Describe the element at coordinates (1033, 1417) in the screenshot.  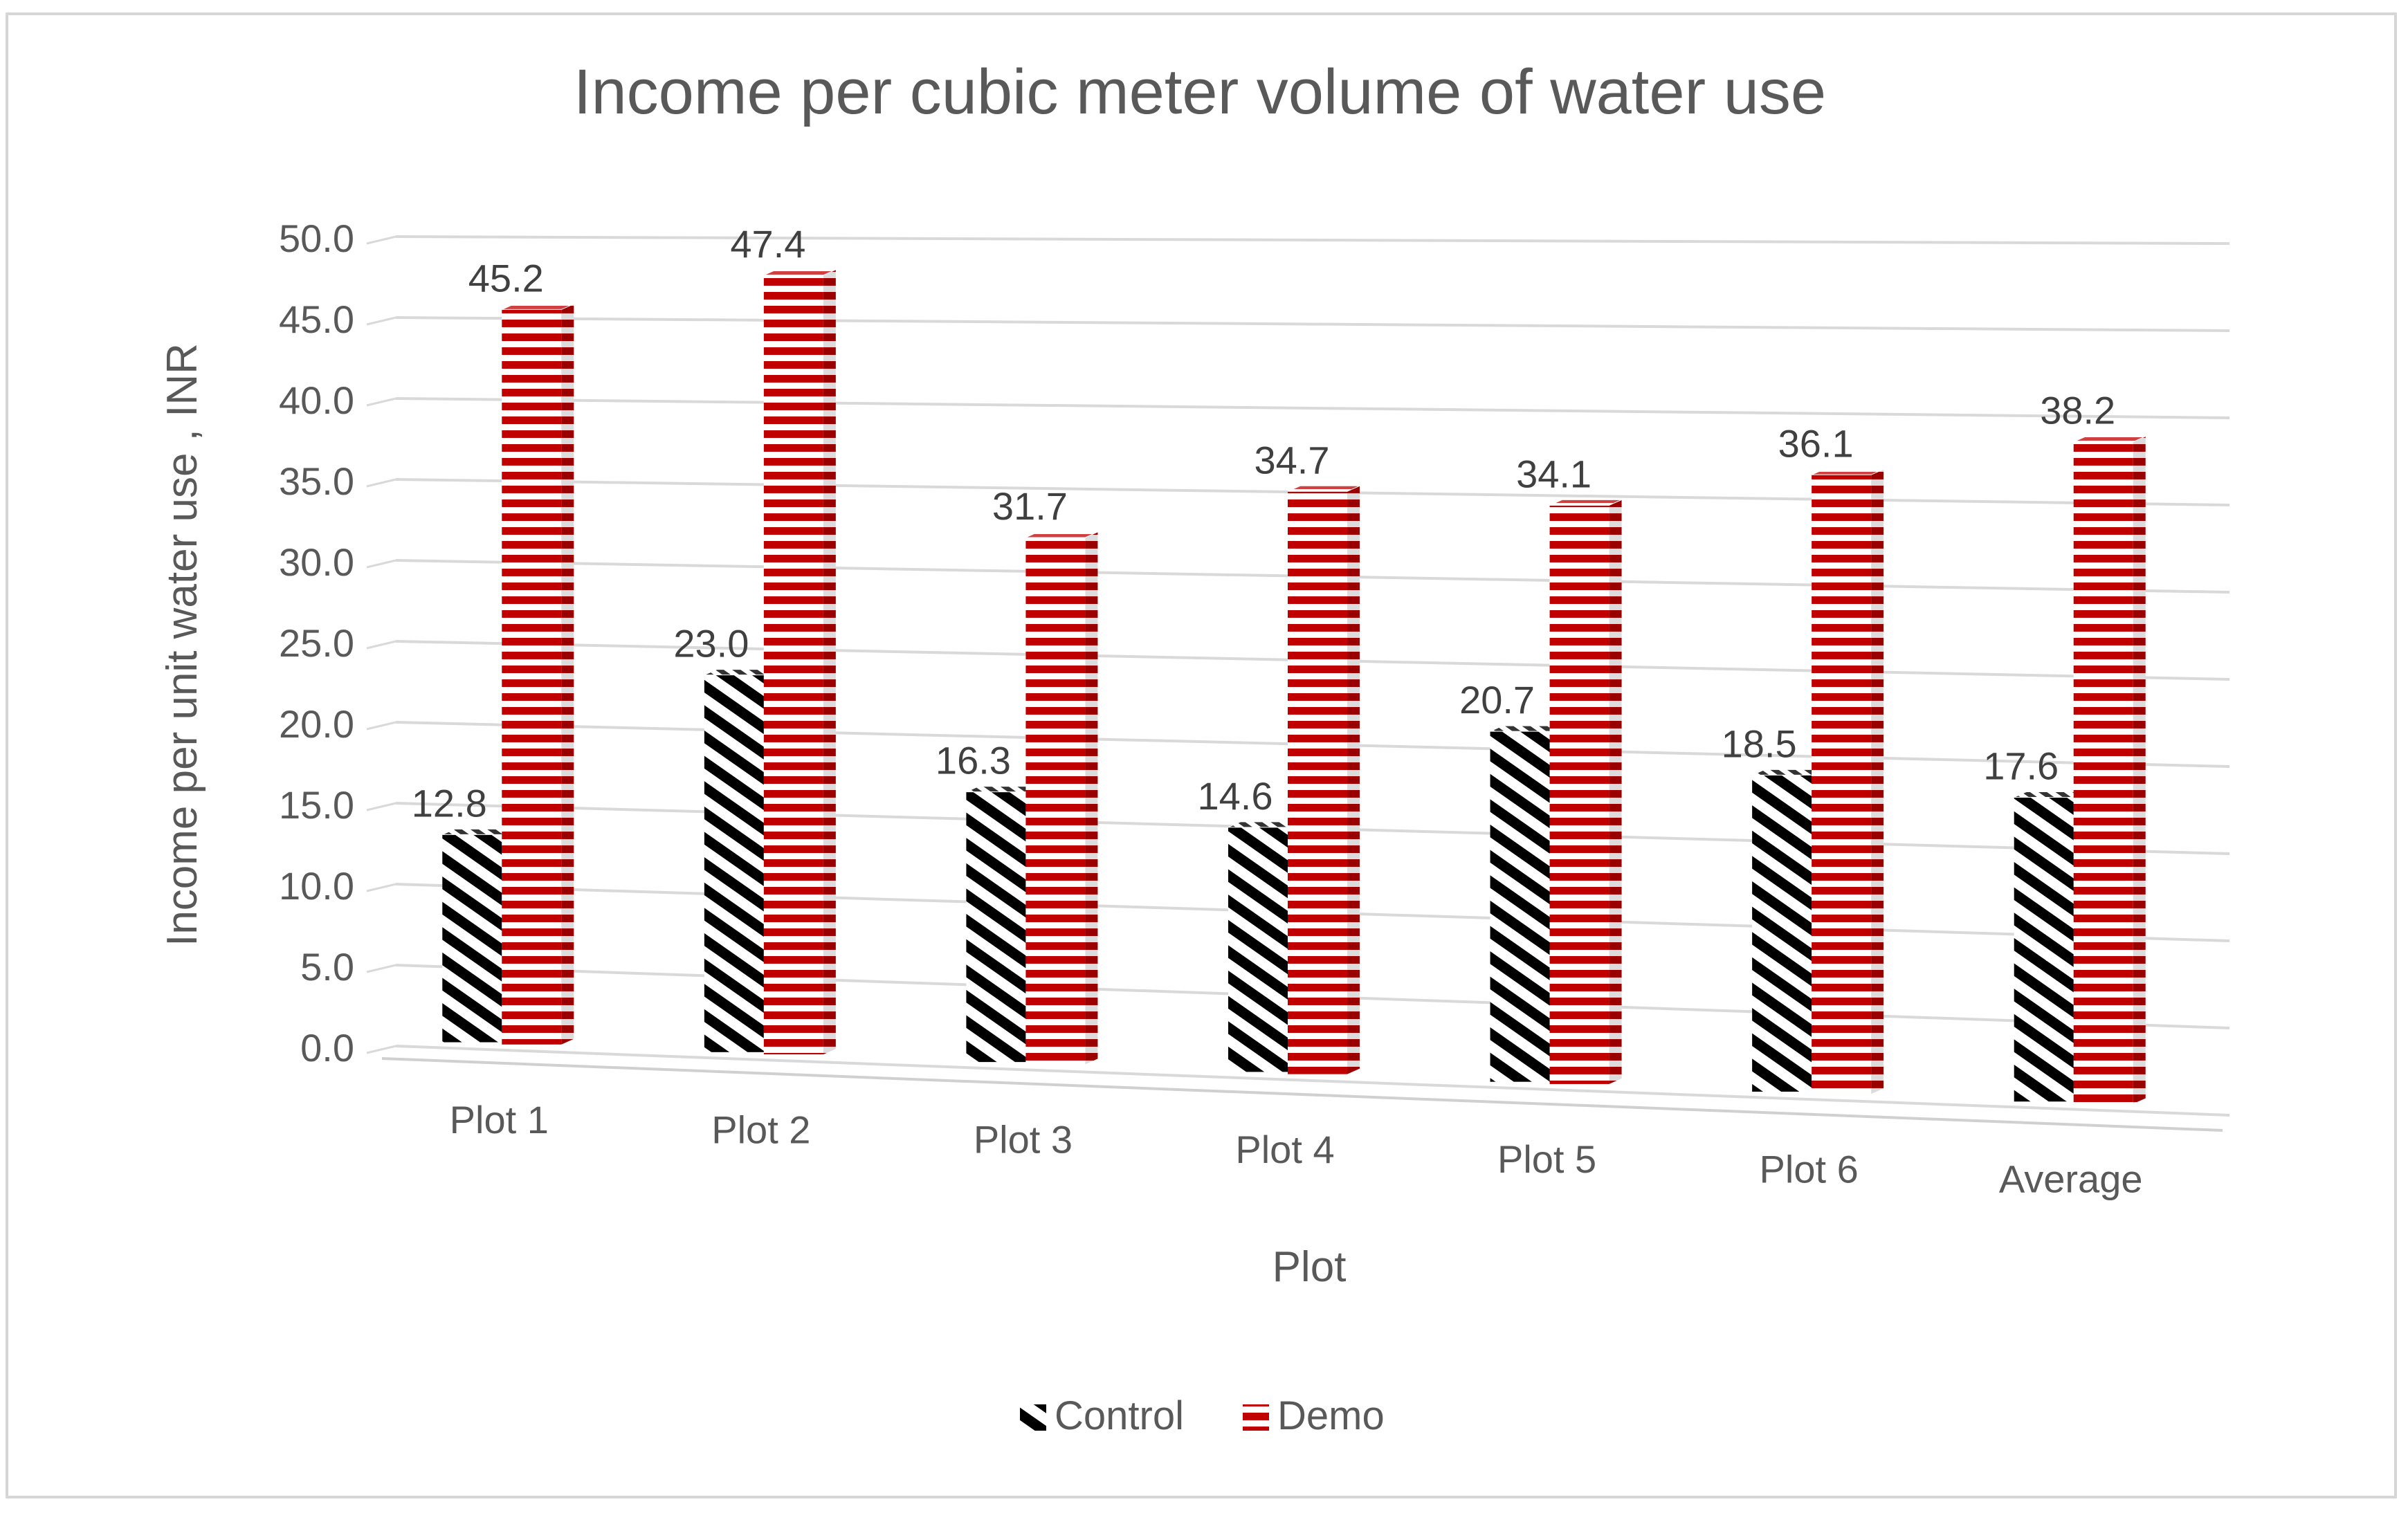
I see `legend-swatch-control` at that location.